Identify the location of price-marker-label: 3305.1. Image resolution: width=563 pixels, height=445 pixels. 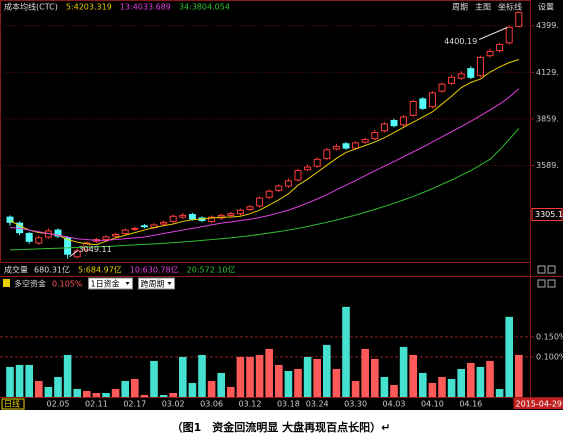
(549, 214).